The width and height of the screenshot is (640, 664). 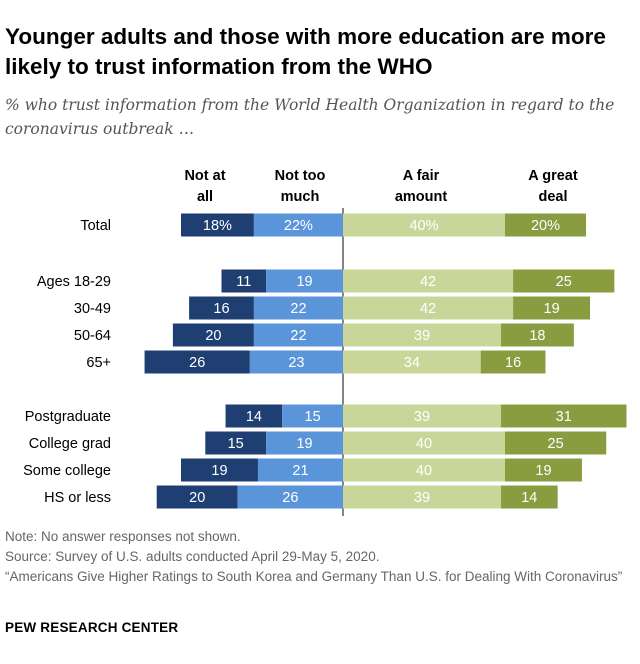 I want to click on value-label-some-college-great-deal: 19, so click(x=543, y=471).